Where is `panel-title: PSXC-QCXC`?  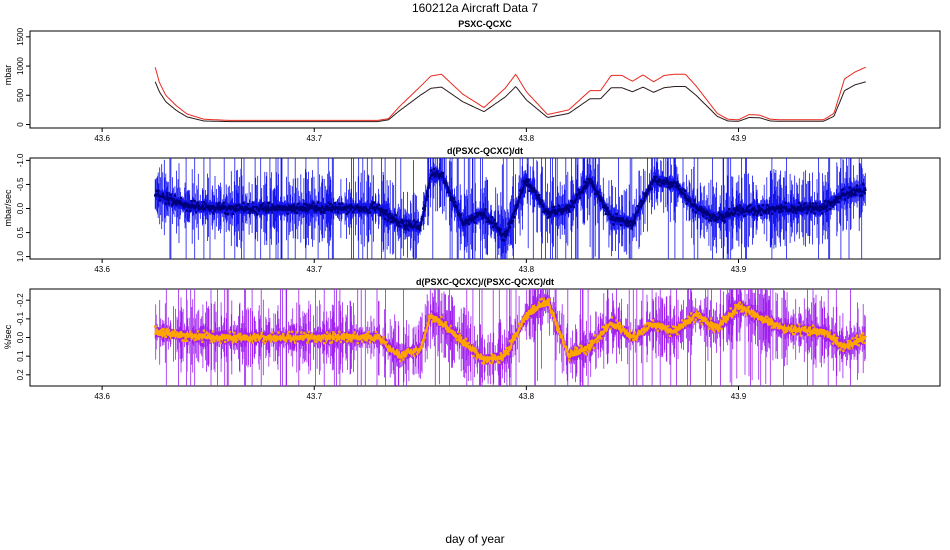 panel-title: PSXC-QCXC is located at coordinates (485, 24).